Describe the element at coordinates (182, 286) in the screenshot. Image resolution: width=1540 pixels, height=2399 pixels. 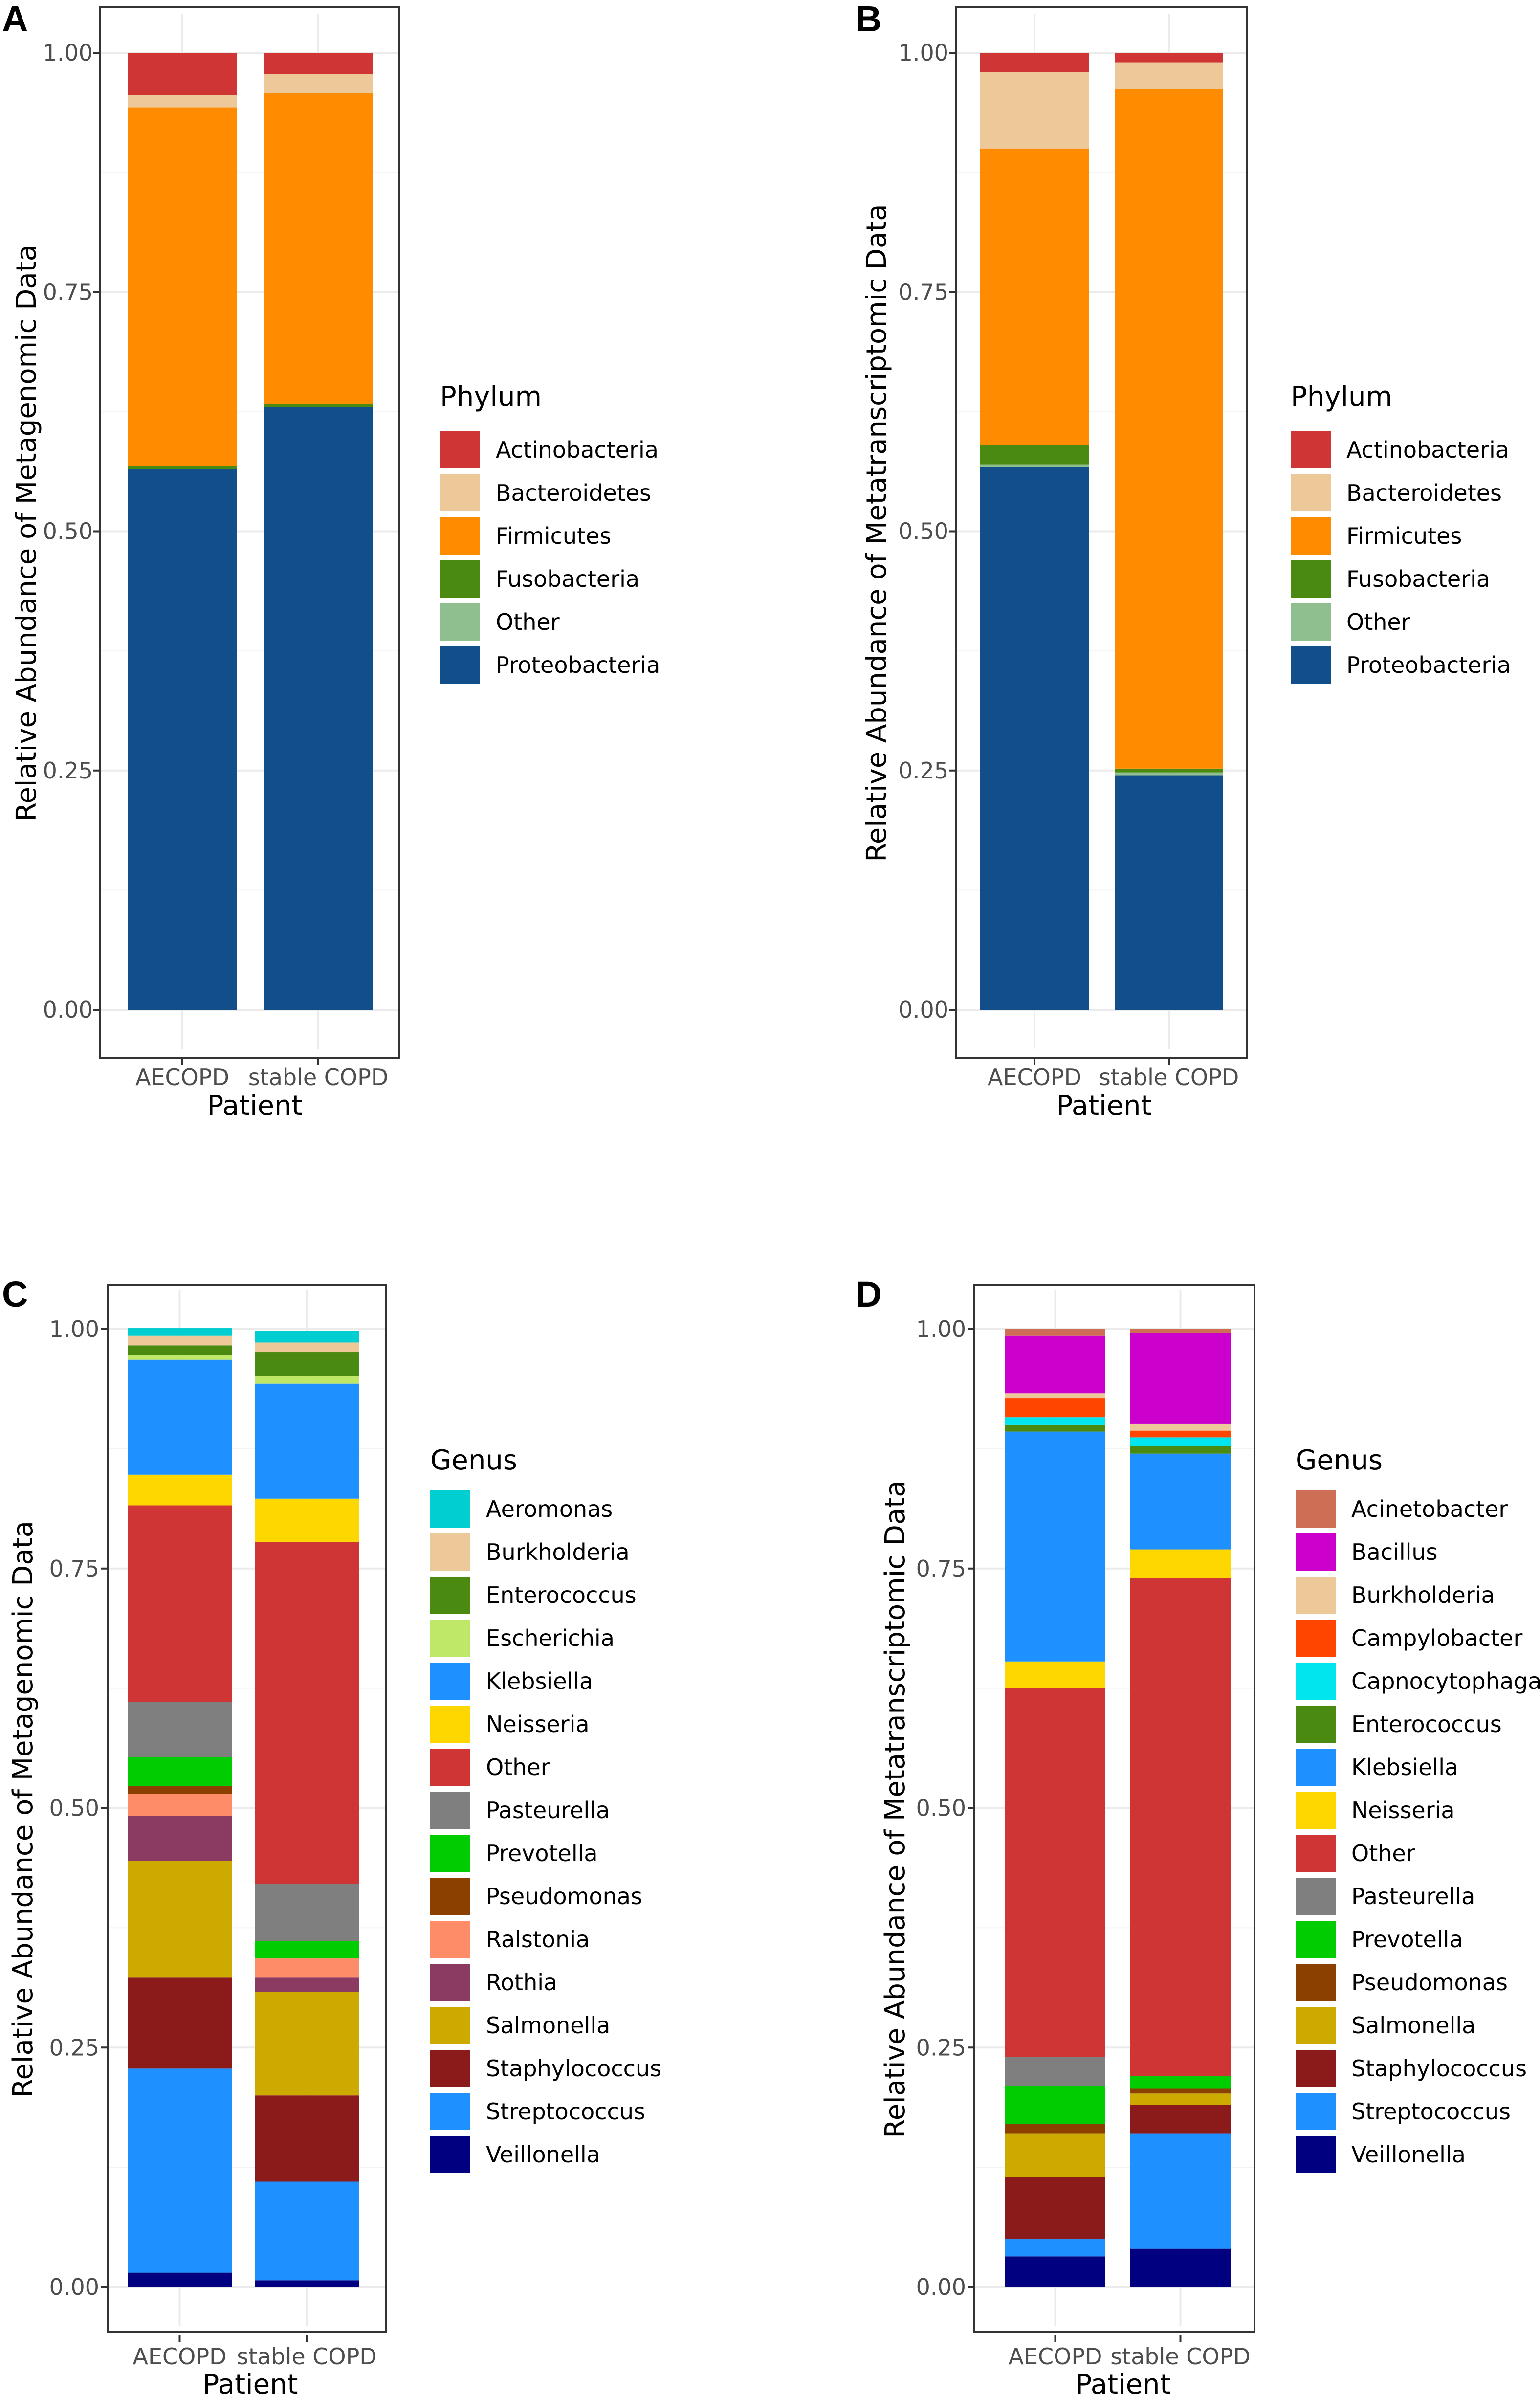
I see `panel-a-bar-firmicutes-aecopd` at that location.